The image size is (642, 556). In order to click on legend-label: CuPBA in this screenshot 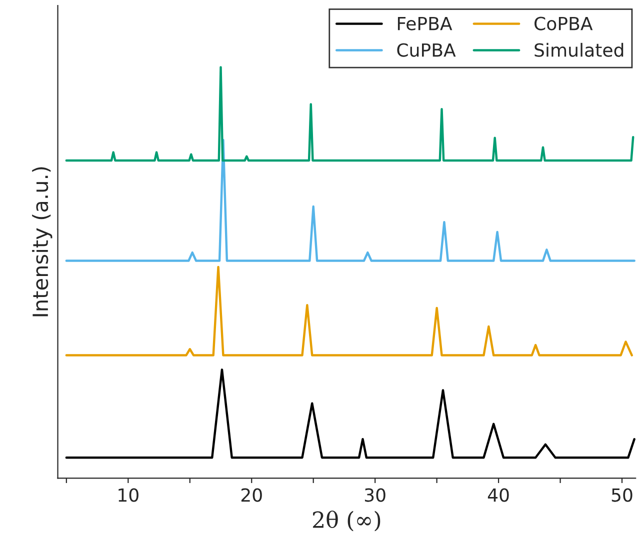, I will do `click(426, 50)`.